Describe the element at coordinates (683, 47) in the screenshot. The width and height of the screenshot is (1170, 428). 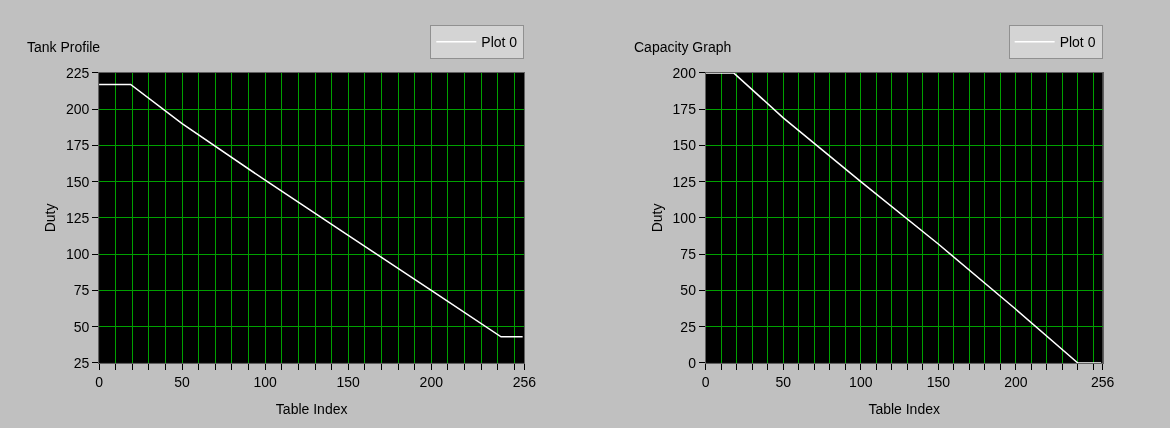
I see `chart-title: Capacity Graph` at that location.